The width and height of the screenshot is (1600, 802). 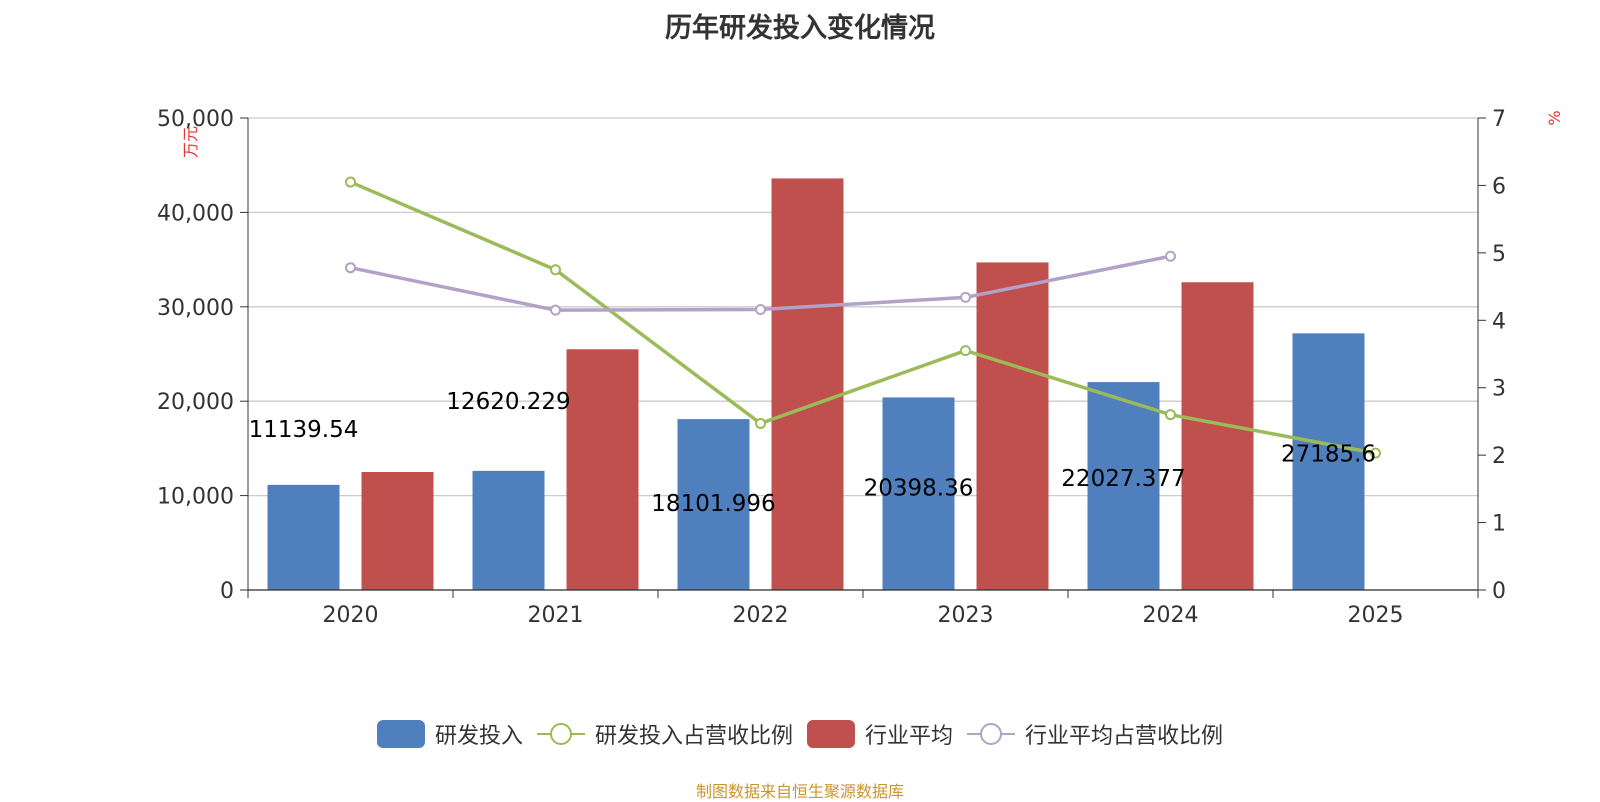 I want to click on y-right-tick-label: 0, so click(x=1499, y=591).